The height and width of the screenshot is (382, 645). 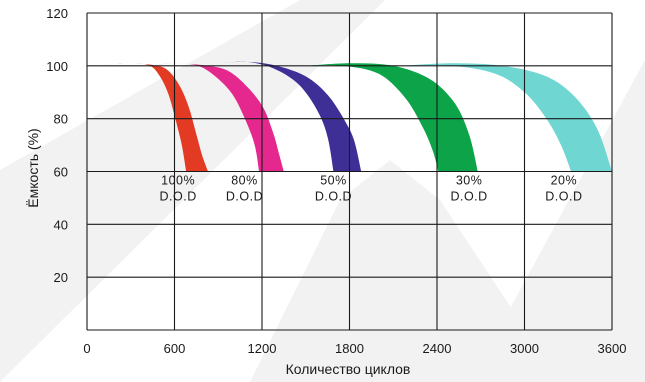 What do you see at coordinates (33, 167) in the screenshot?
I see `y-axis-title: Ёмкость (%)` at bounding box center [33, 167].